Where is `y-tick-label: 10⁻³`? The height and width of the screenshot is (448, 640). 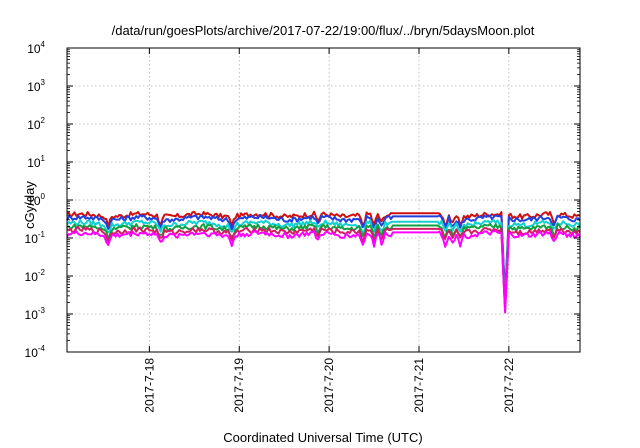
y-tick-label: 10⁻³ is located at coordinates (35, 314).